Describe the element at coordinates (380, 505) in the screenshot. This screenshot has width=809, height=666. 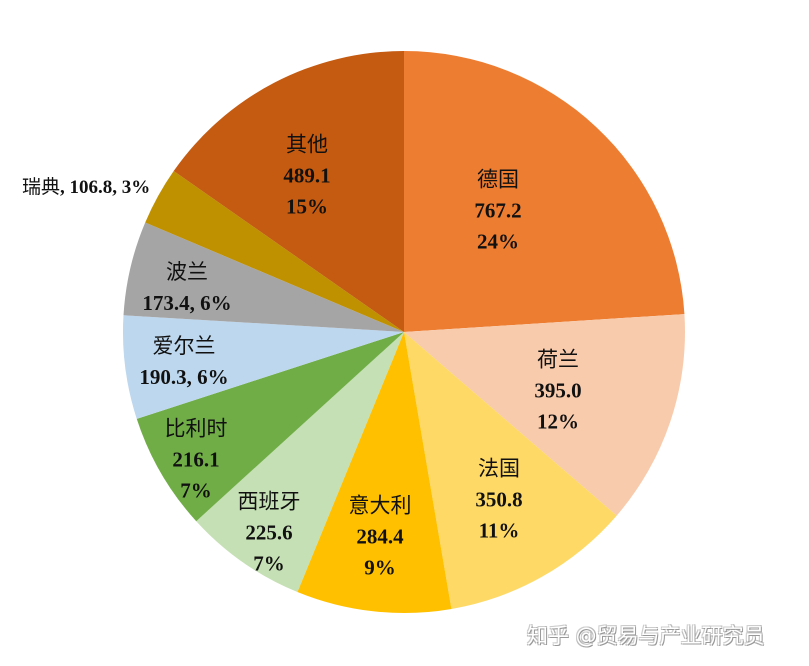
I see `label-name: 意大利` at that location.